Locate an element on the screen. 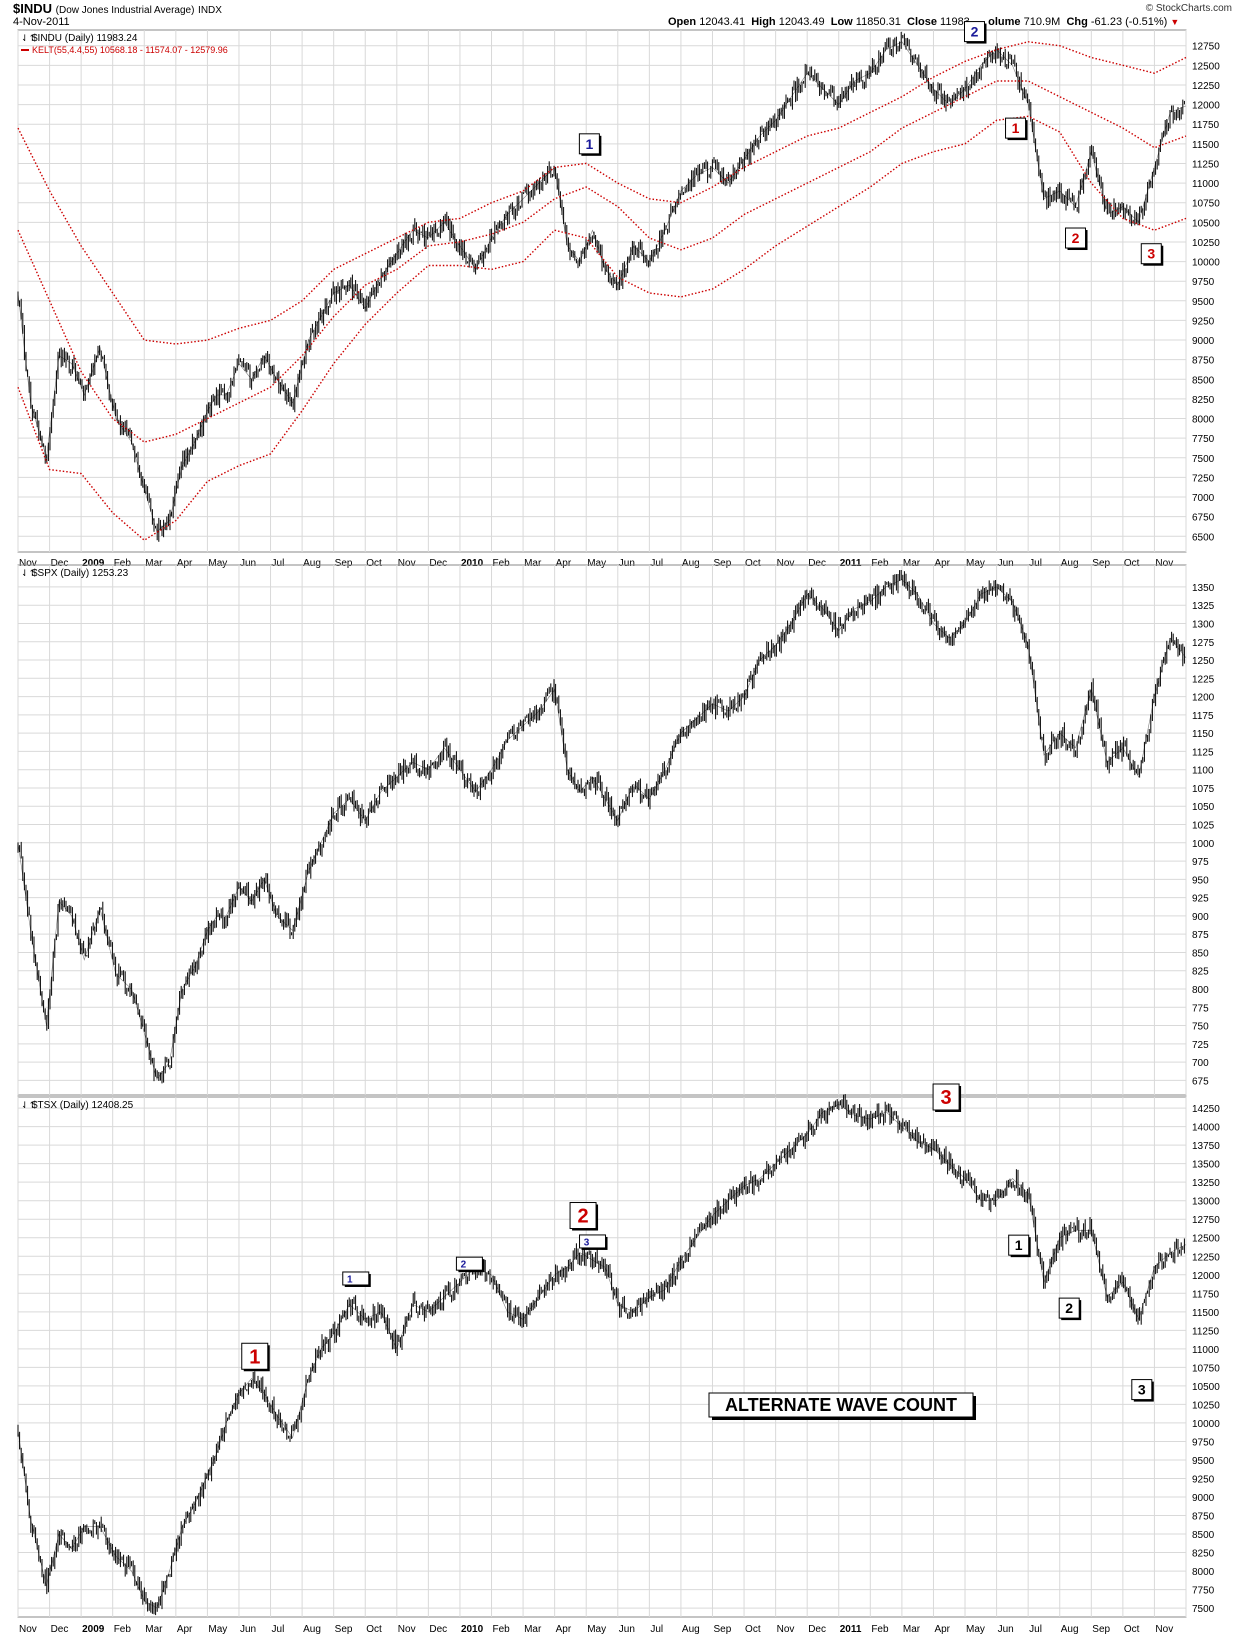 The width and height of the screenshot is (1240, 1638). y-tick-label: 11500 is located at coordinates (1206, 1313).